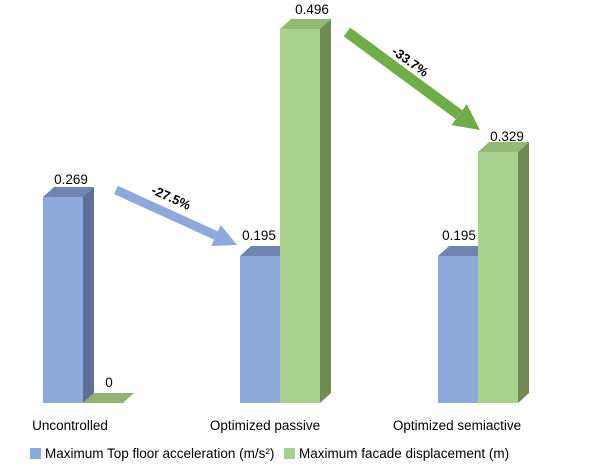 This screenshot has height=467, width=600. I want to click on legend-label-displacement: Maximum facade displacement (m), so click(404, 453).